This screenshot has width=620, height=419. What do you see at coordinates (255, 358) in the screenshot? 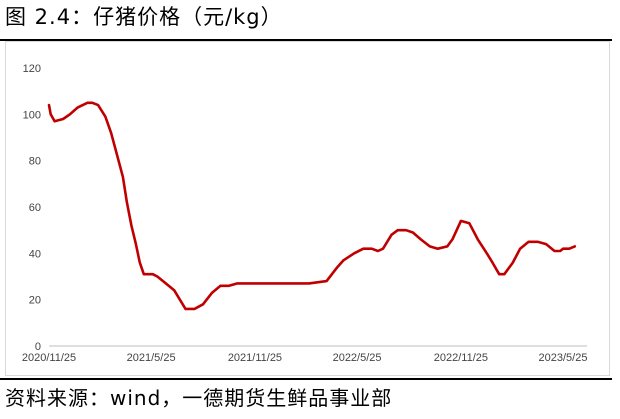
I see `x-tick-label: 2021/11/25` at bounding box center [255, 358].